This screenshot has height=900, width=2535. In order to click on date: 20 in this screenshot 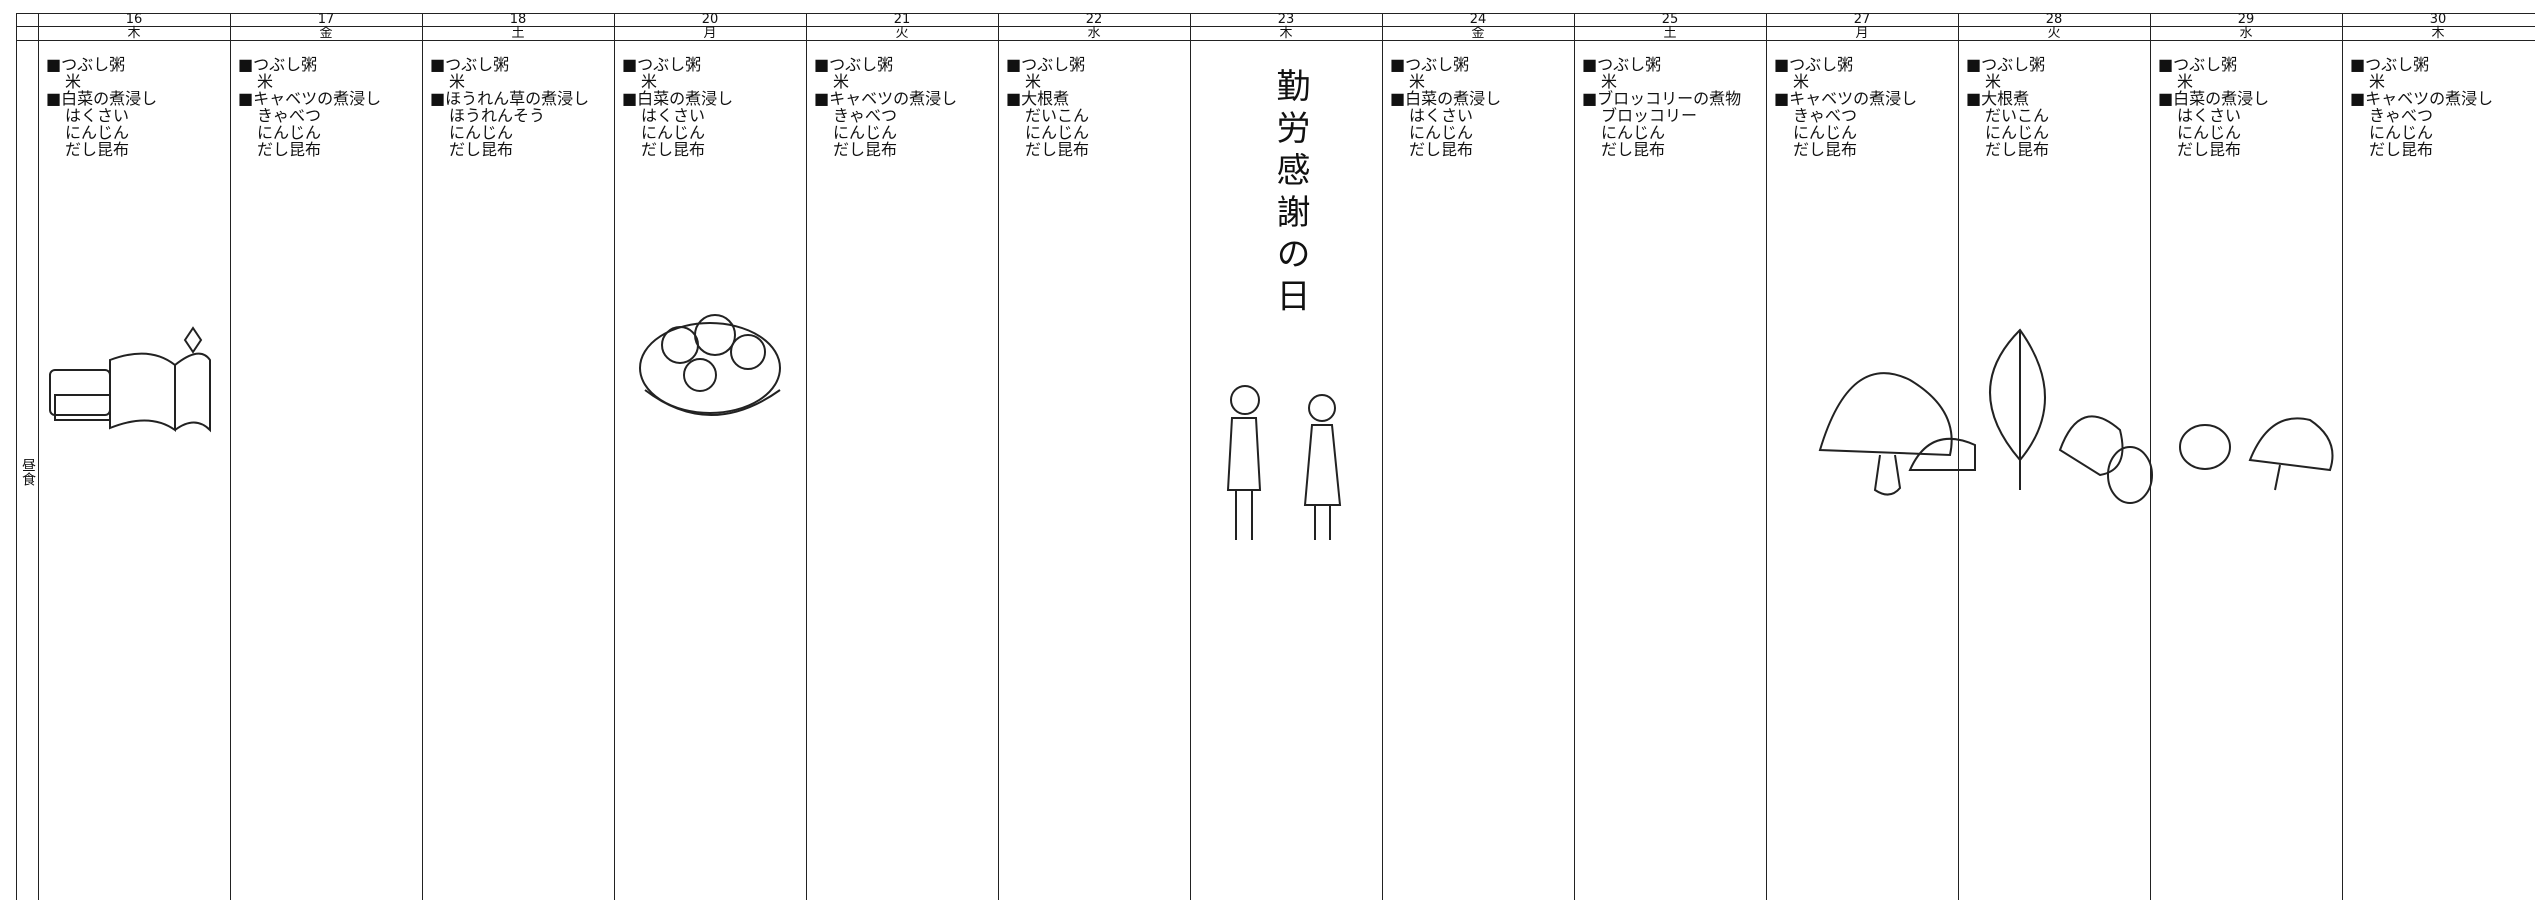, I will do `click(710, 19)`.